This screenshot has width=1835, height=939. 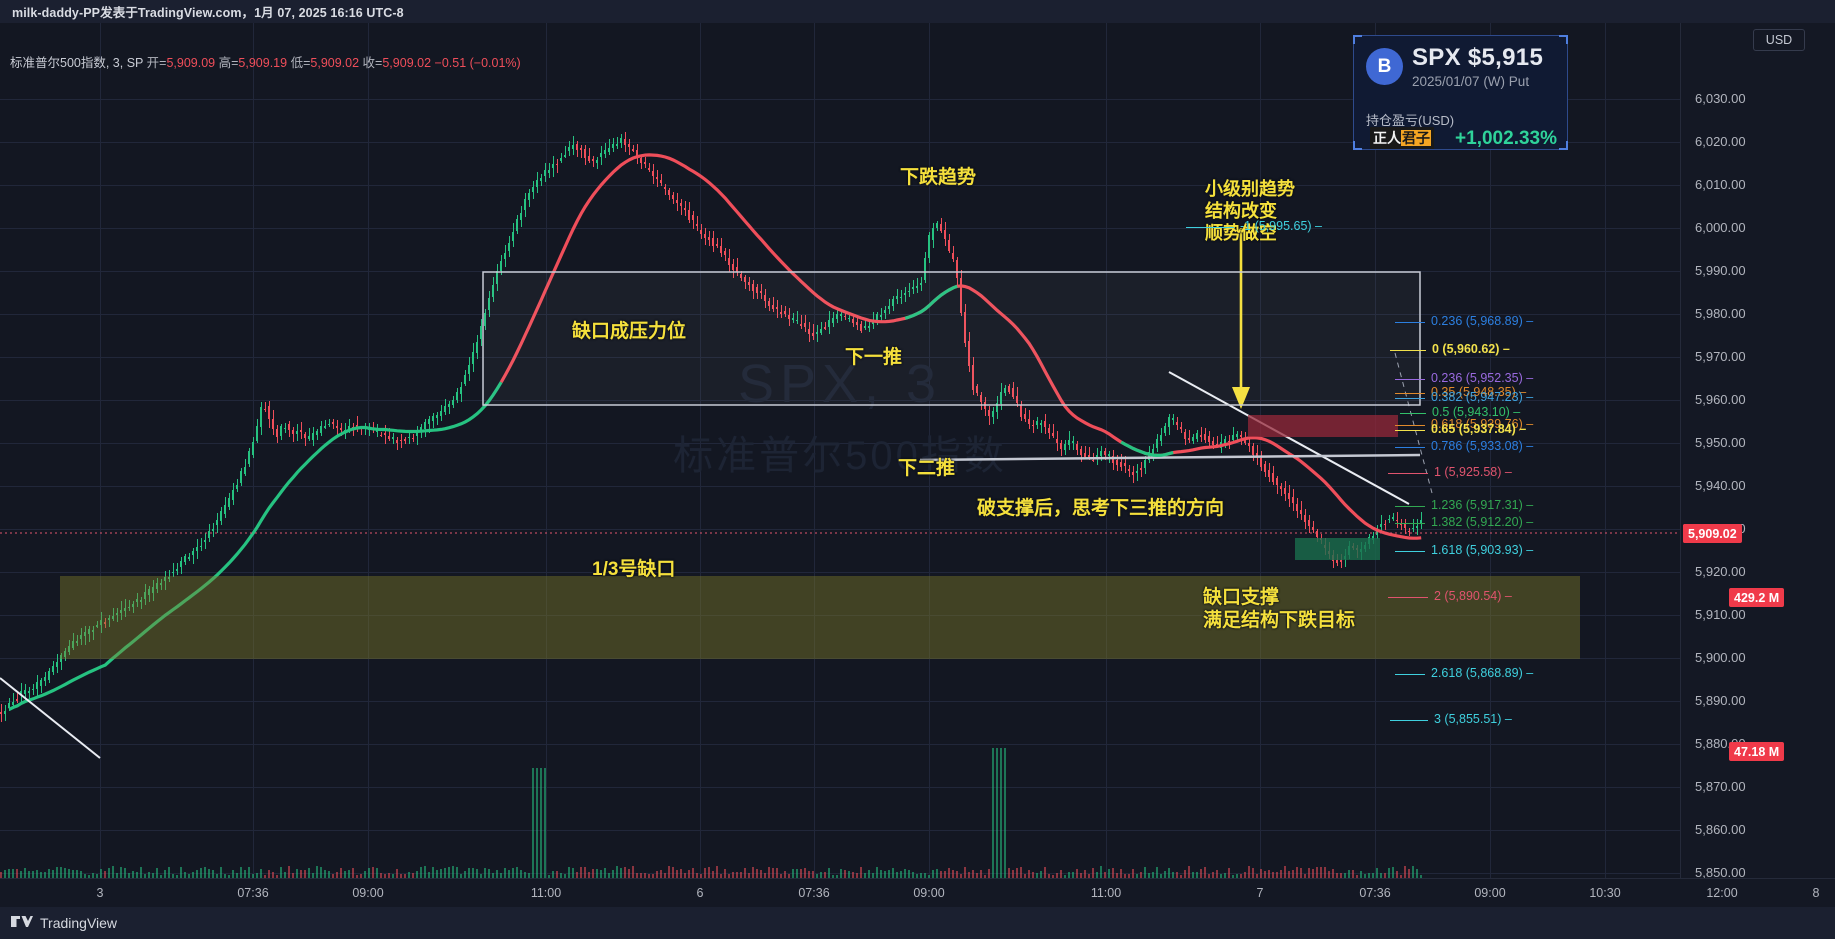 I want to click on fib-level-label: 0.618 (5,939.76) –, so click(x=1482, y=424).